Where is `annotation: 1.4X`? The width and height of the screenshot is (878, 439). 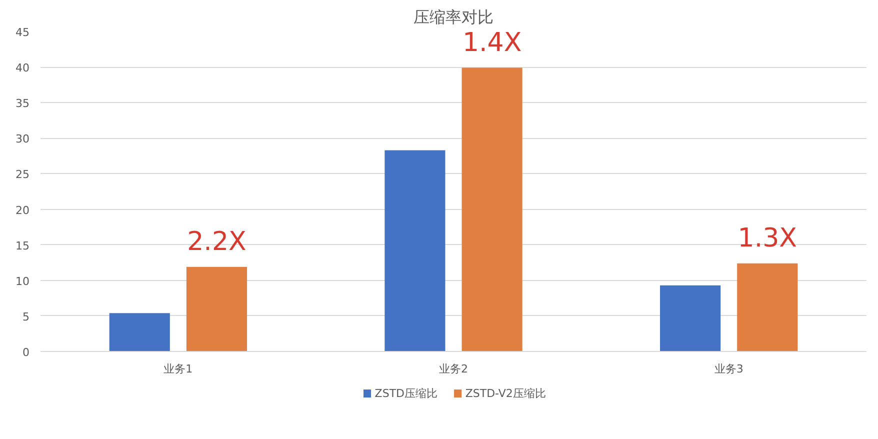
annotation: 1.4X is located at coordinates (492, 43).